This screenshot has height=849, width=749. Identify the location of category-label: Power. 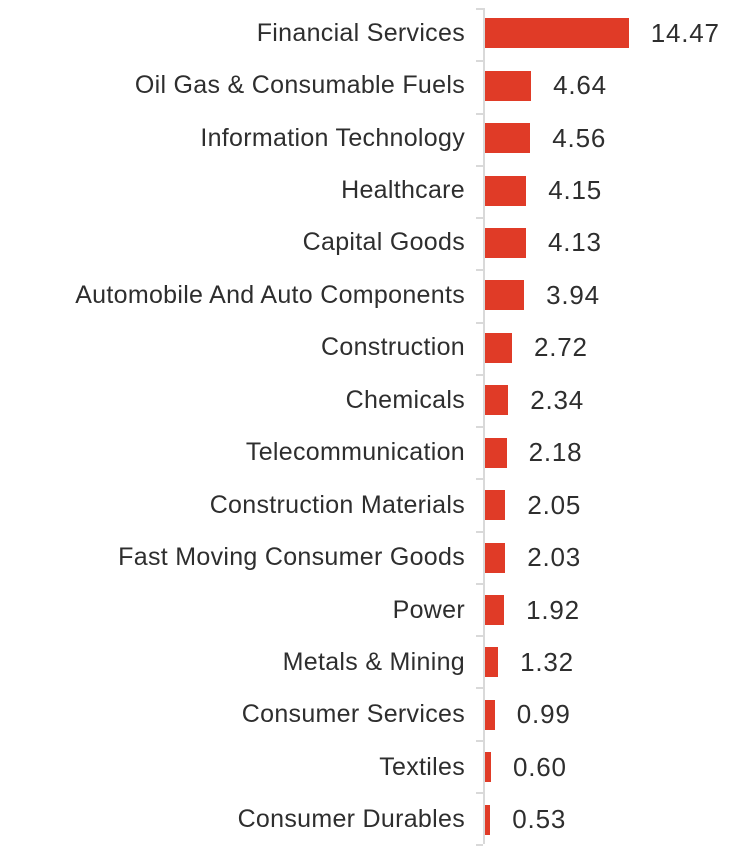
(428, 609).